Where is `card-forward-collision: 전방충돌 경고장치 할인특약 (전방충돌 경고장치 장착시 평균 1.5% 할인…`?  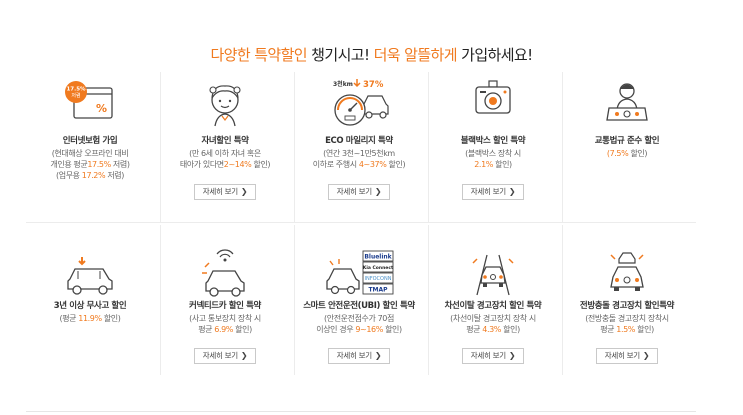 card-forward-collision: 전방충돌 경고장치 할인특약 (전방충돌 경고장치 장착시 평균 1.5% 할인… is located at coordinates (626, 300).